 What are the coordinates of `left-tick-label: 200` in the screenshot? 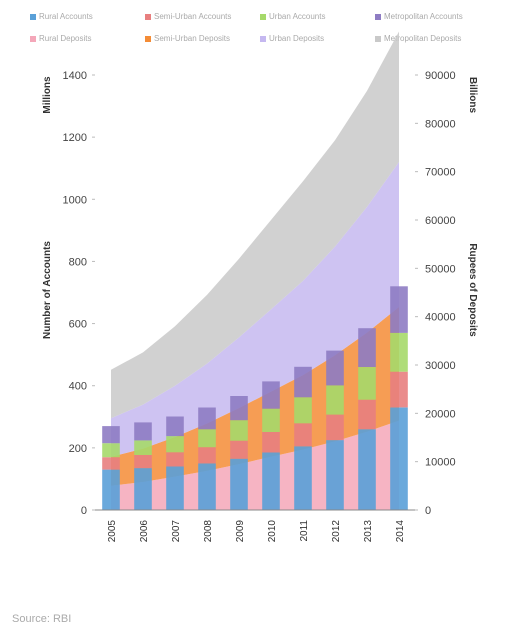 It's located at (78, 449).